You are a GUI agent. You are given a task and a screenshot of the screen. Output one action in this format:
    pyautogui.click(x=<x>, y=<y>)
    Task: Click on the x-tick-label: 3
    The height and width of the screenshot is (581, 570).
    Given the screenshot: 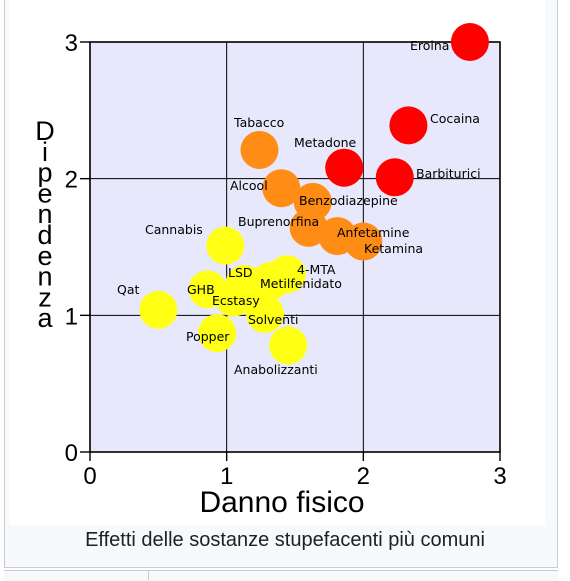 What is the action you would take?
    pyautogui.click(x=499, y=476)
    